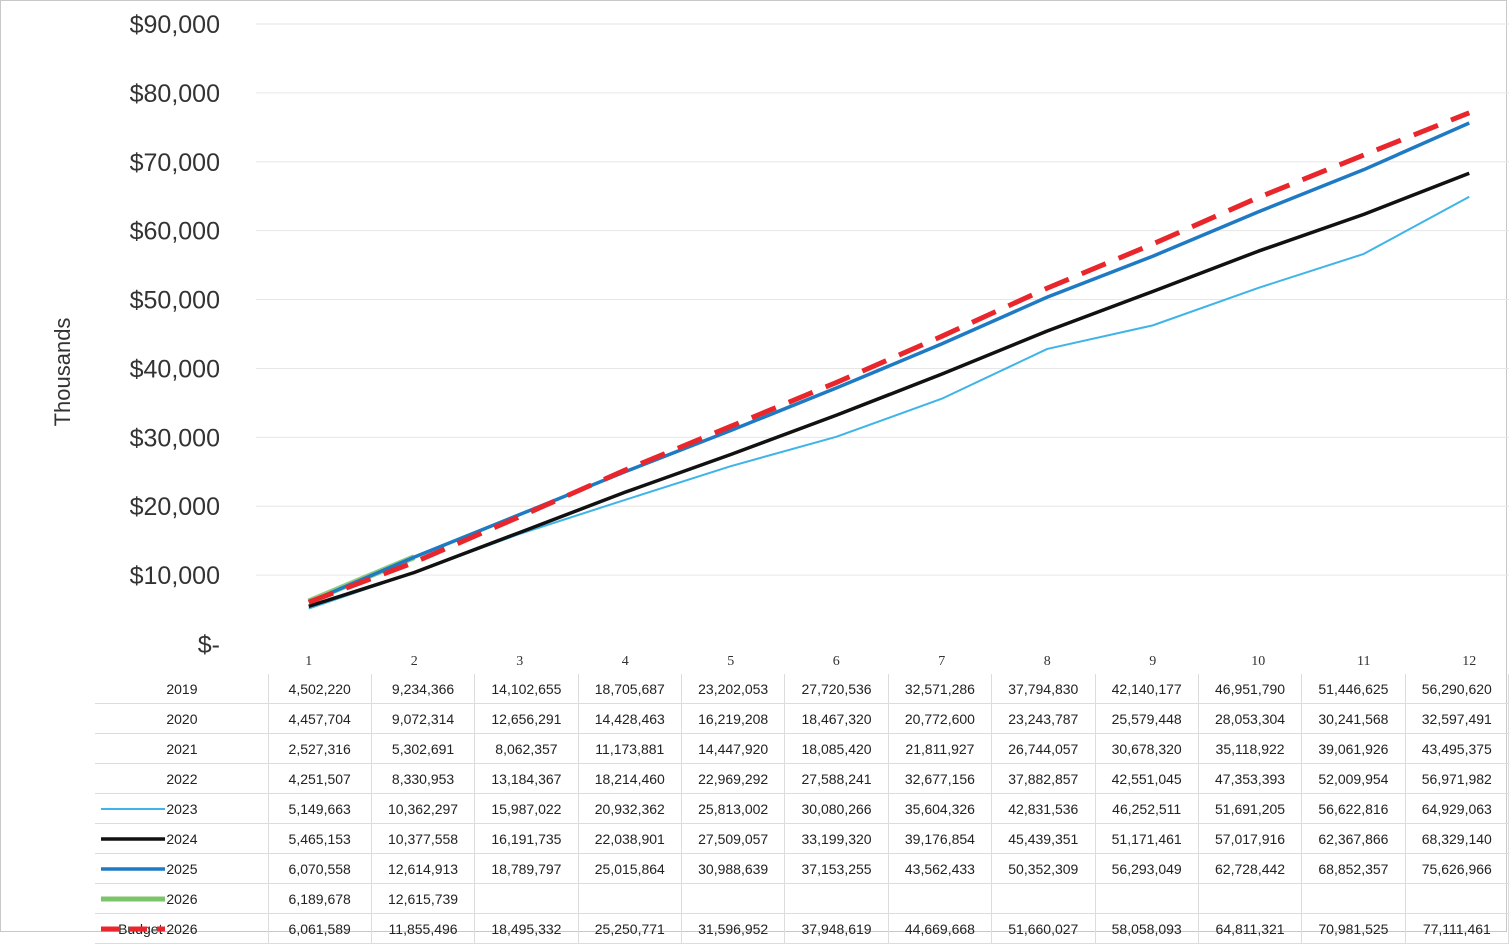 The height and width of the screenshot is (944, 1509). I want to click on table-cell: 33,199,320, so click(836, 838).